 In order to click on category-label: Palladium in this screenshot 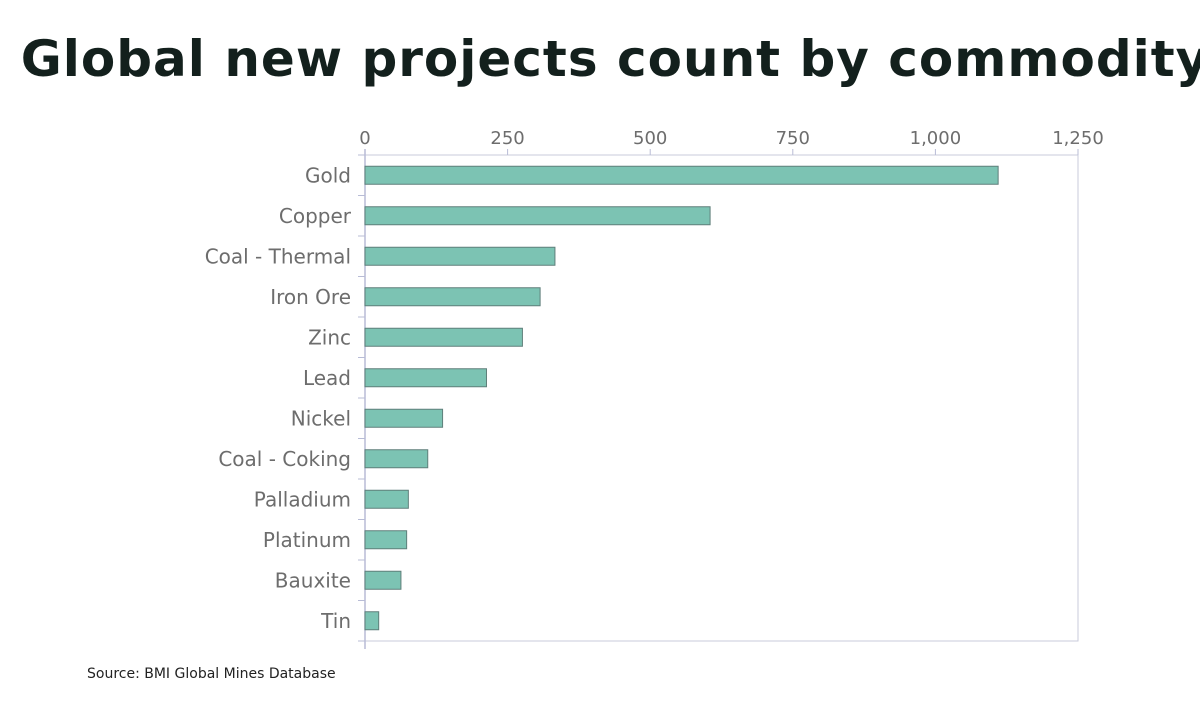, I will do `click(302, 499)`.